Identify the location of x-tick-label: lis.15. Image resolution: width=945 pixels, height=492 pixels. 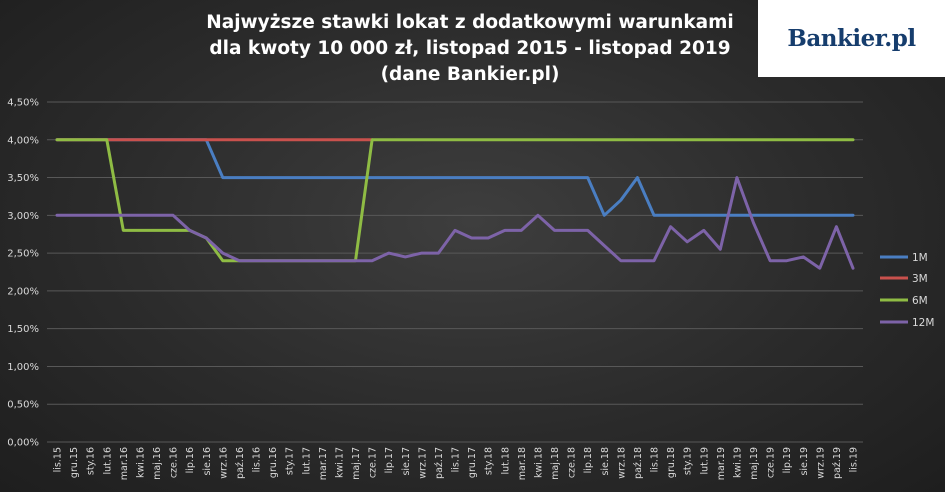
(58, 459).